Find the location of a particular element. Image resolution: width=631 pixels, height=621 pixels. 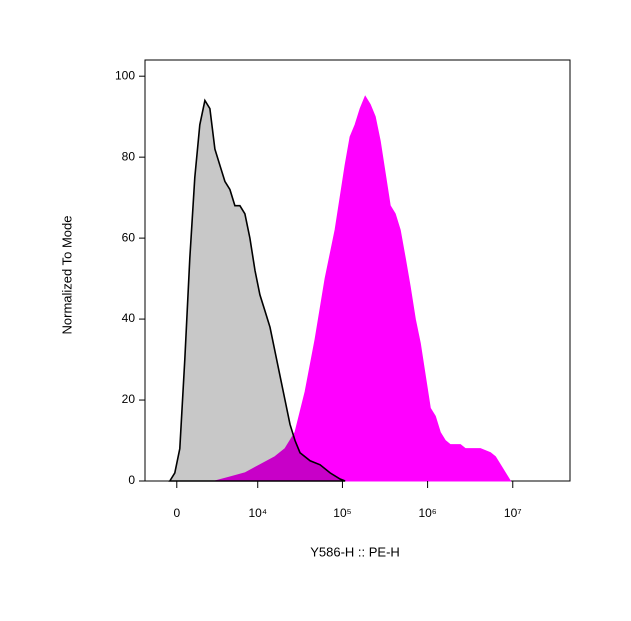

x-axis-label: Y586-H :: PE-H is located at coordinates (355, 551).